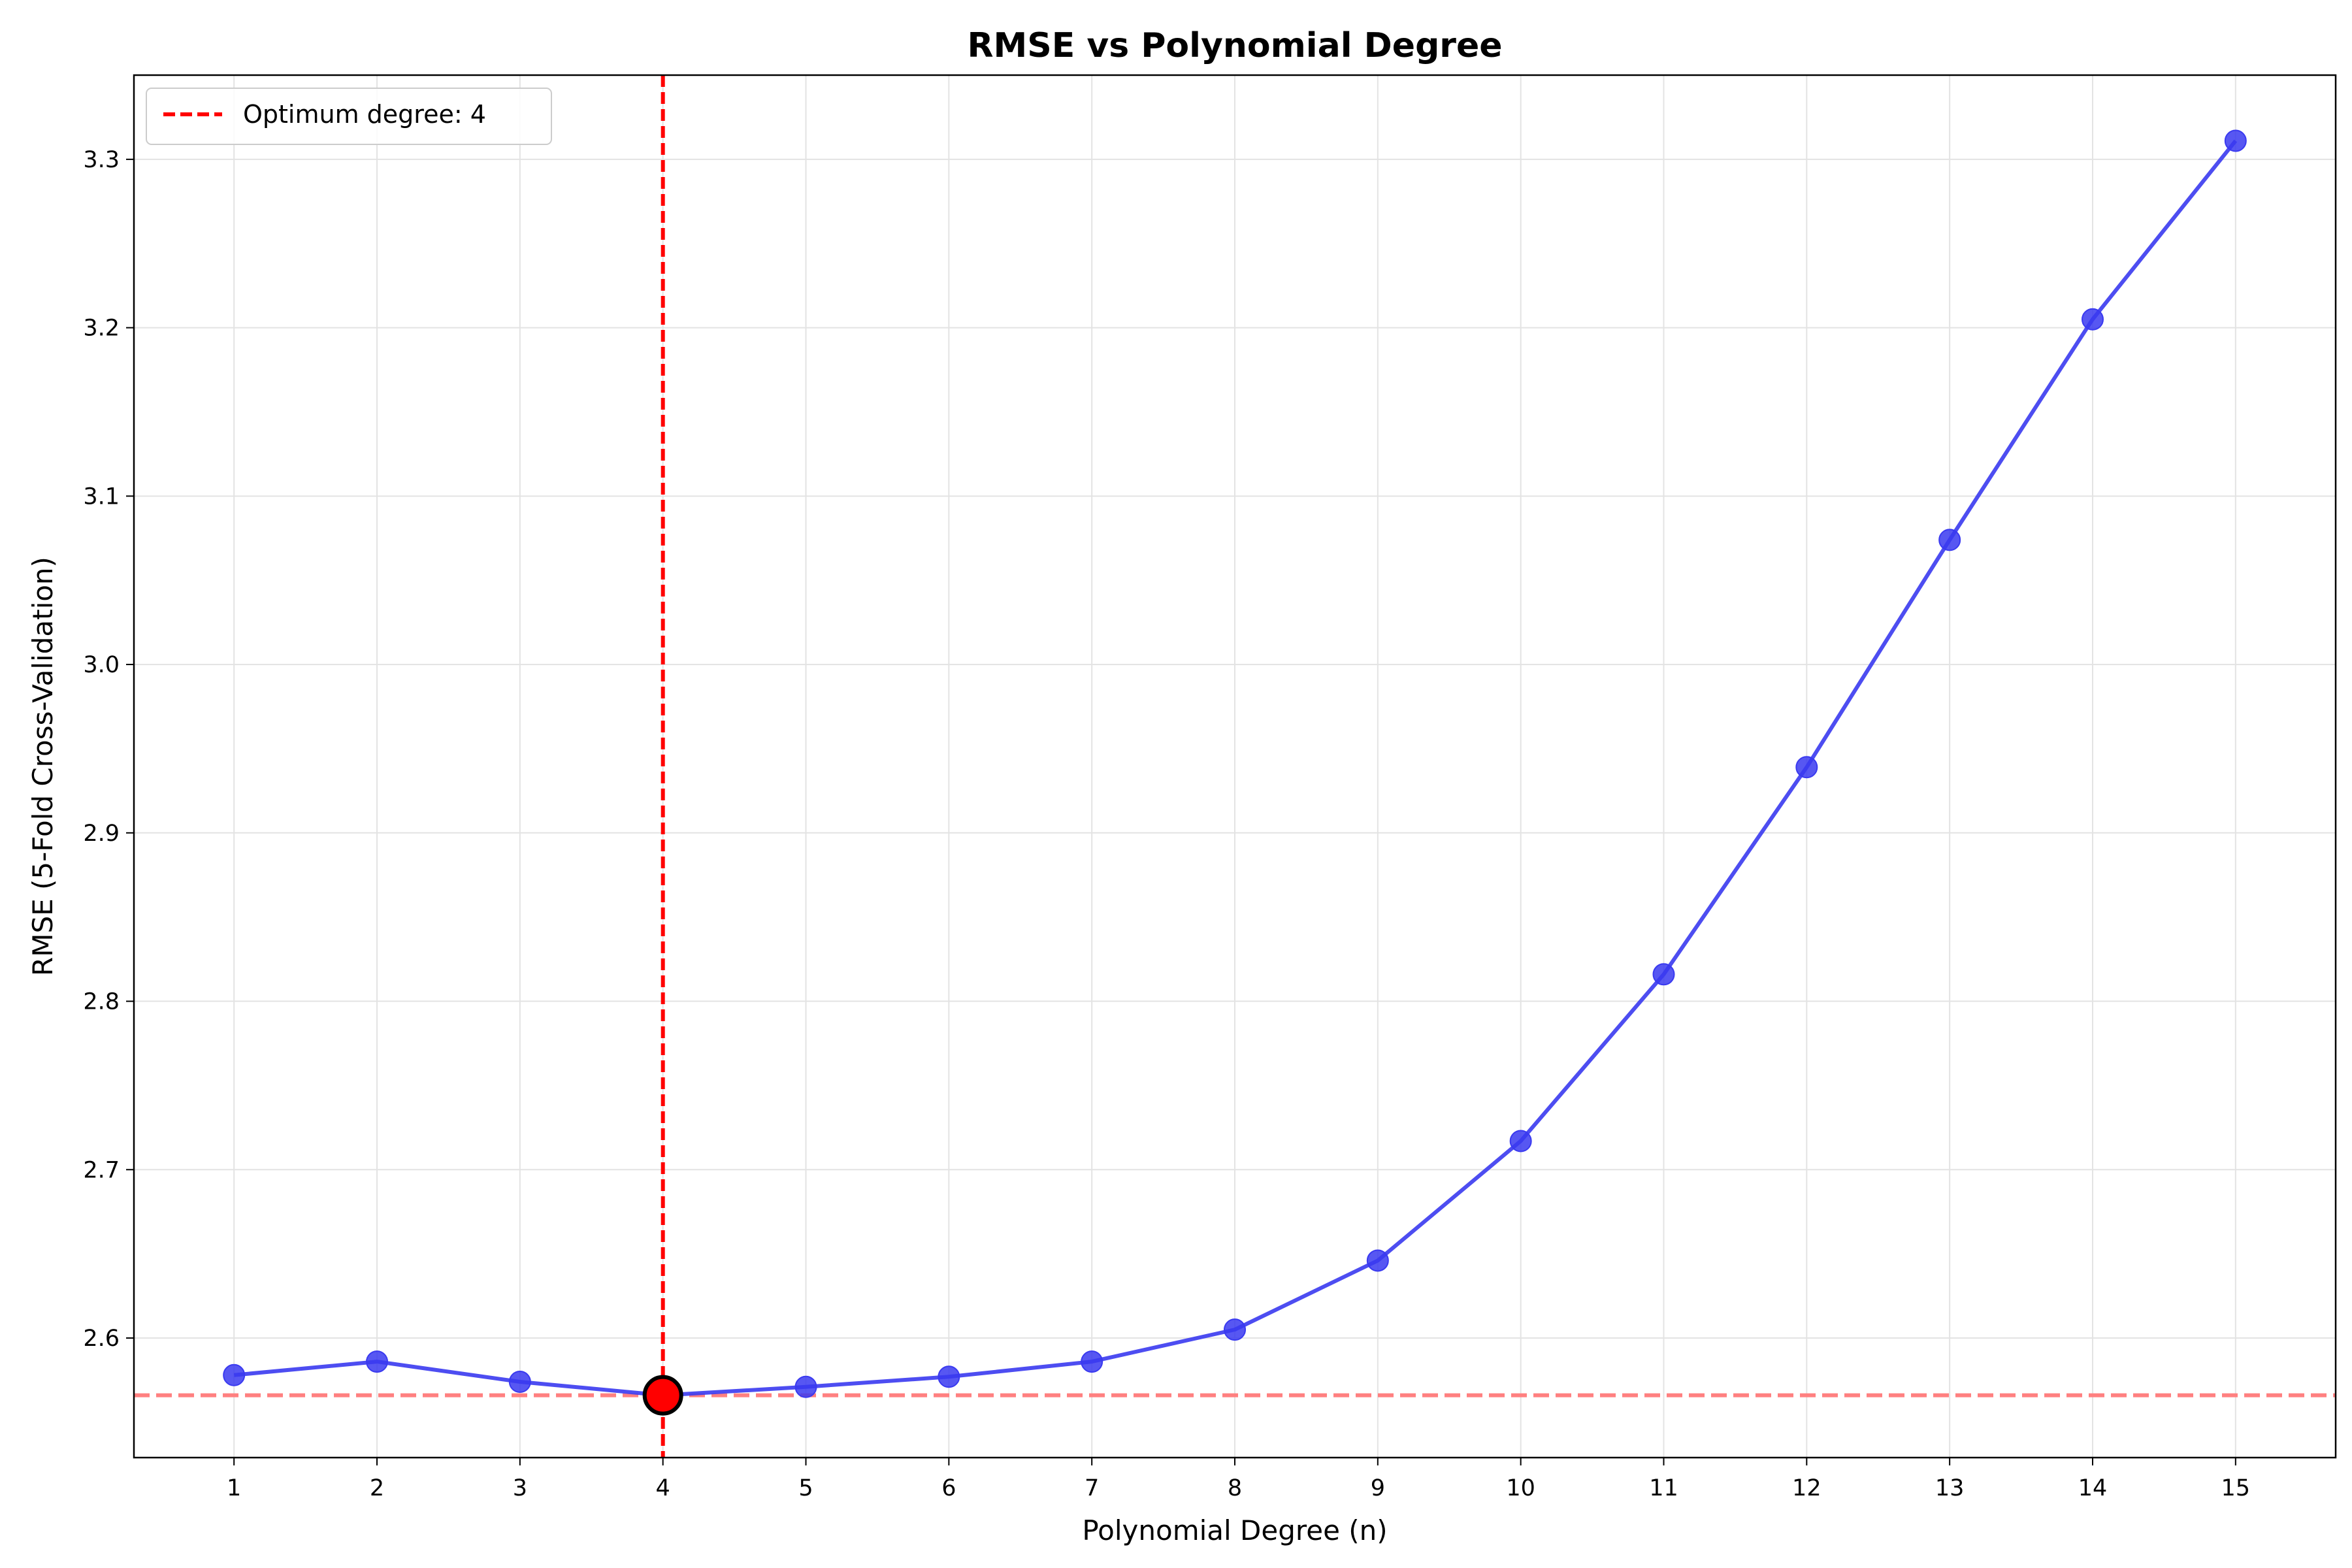  What do you see at coordinates (101, 160) in the screenshot?
I see `y-tick-label: 3.3` at bounding box center [101, 160].